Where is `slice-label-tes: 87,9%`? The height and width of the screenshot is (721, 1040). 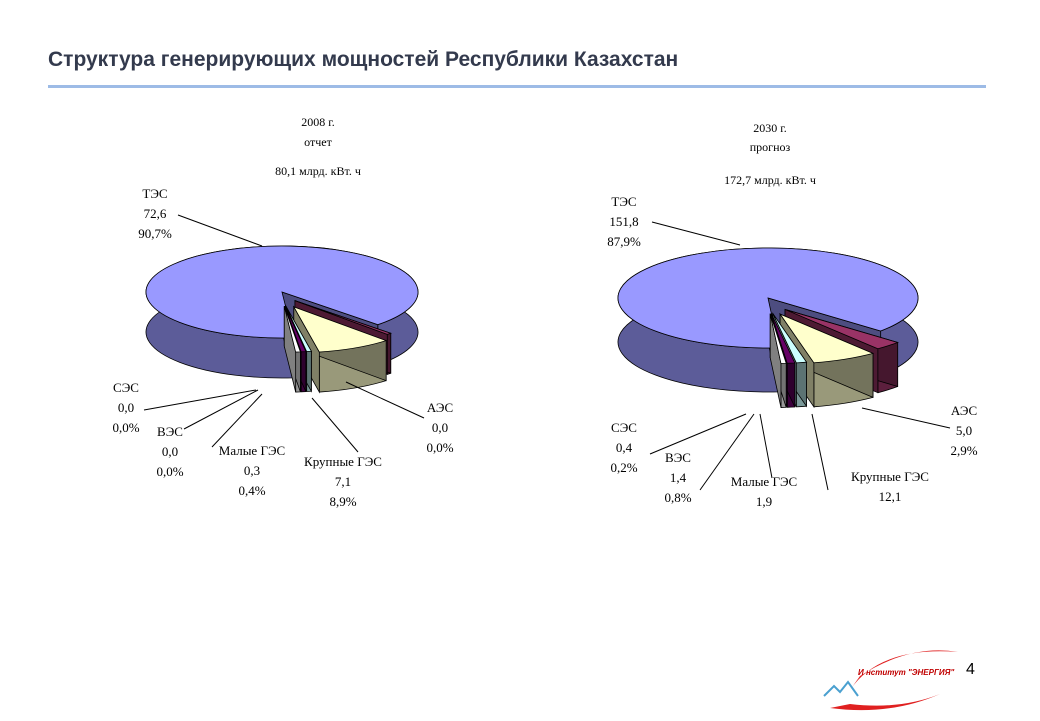
slice-label-tes: 87,9% is located at coordinates (624, 241).